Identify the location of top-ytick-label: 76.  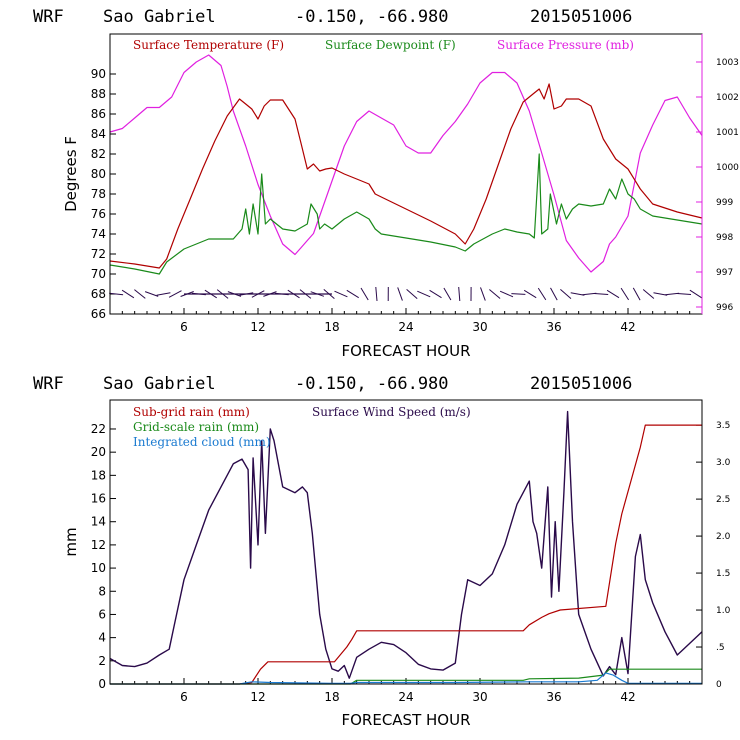
(98, 214).